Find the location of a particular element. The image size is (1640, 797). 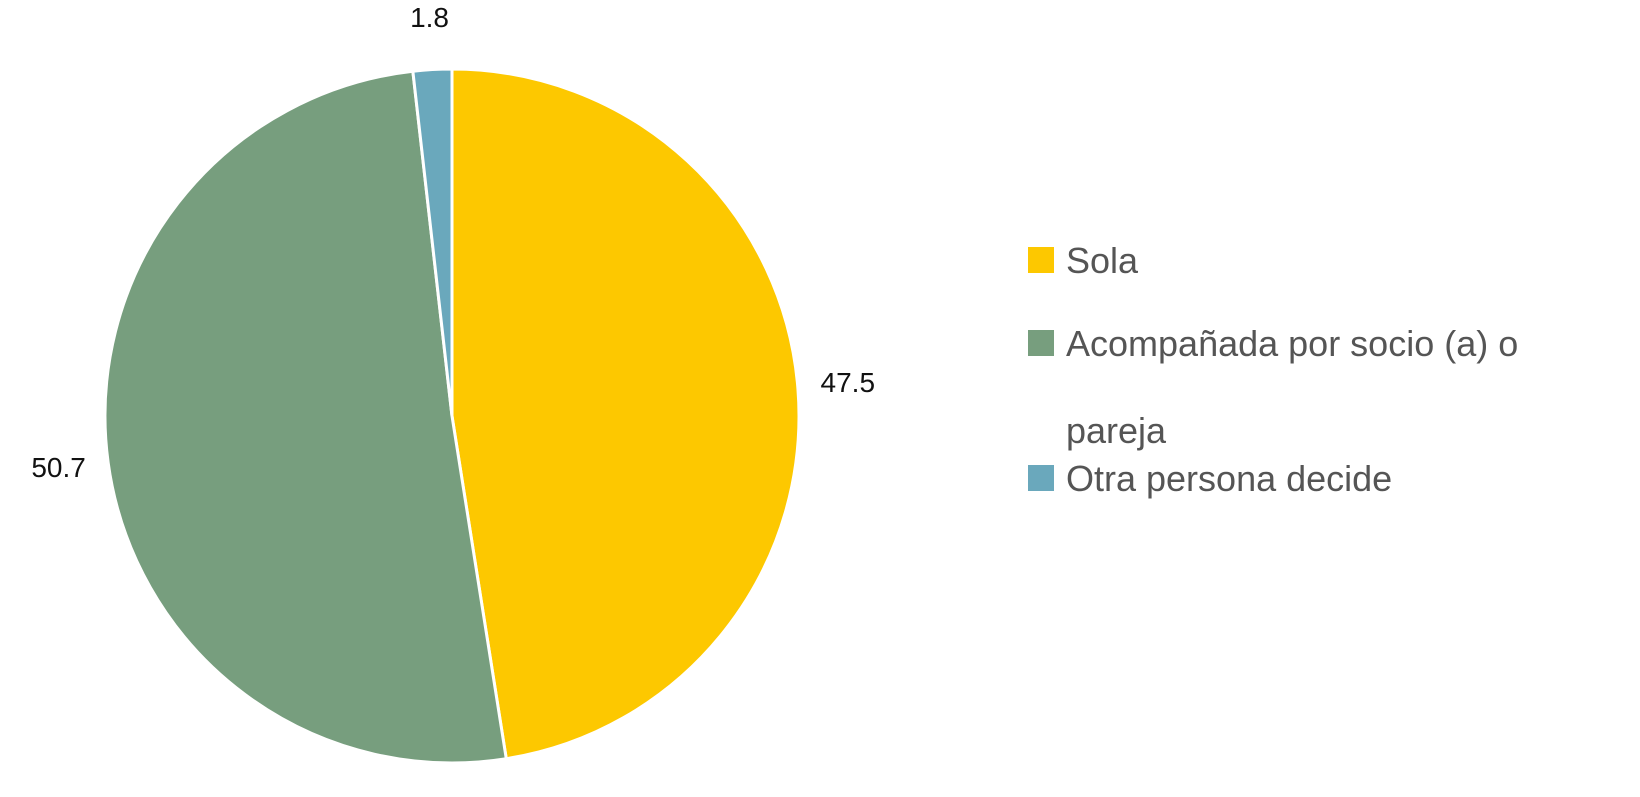

data-label: 50.7 is located at coordinates (58, 467).